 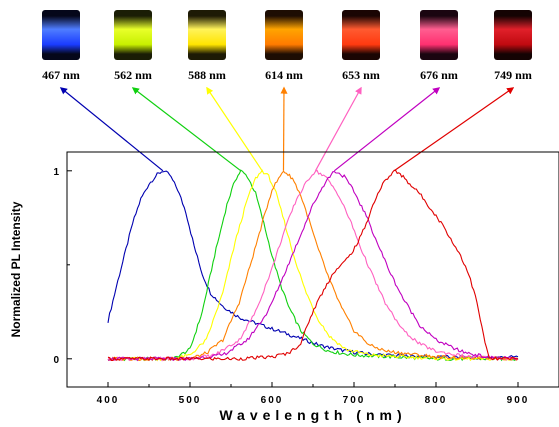 What do you see at coordinates (207, 75) in the screenshot?
I see `emission-label: 588 nm` at bounding box center [207, 75].